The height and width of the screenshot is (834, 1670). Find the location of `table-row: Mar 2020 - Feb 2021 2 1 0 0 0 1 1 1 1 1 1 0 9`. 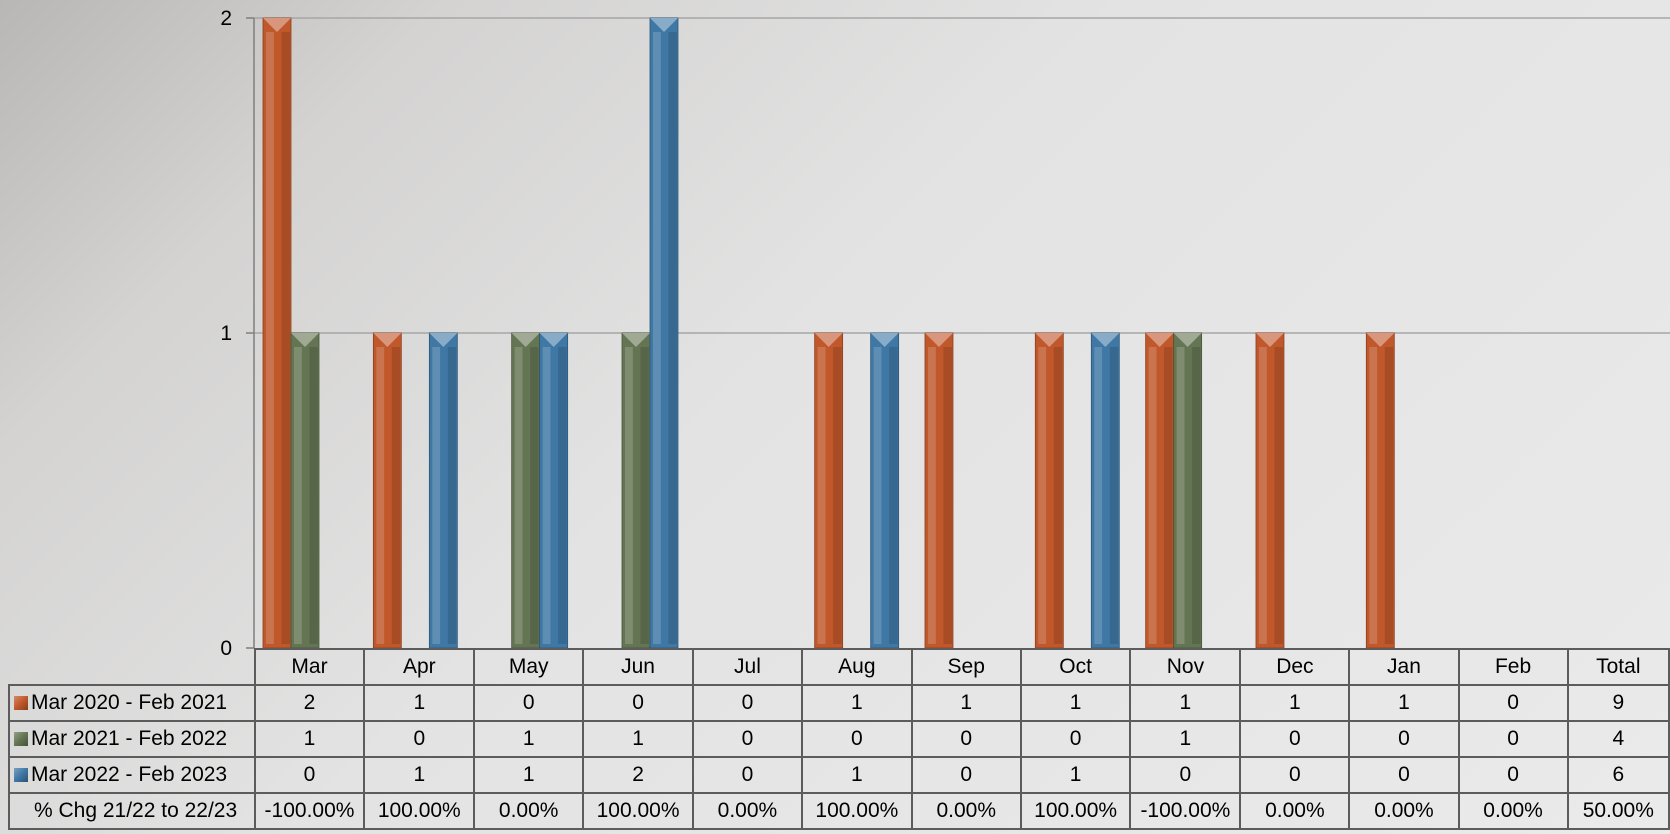

table-row: Mar 2020 - Feb 2021 2 1 0 0 0 1 1 1 1 1 1 0 9 is located at coordinates (839, 703).